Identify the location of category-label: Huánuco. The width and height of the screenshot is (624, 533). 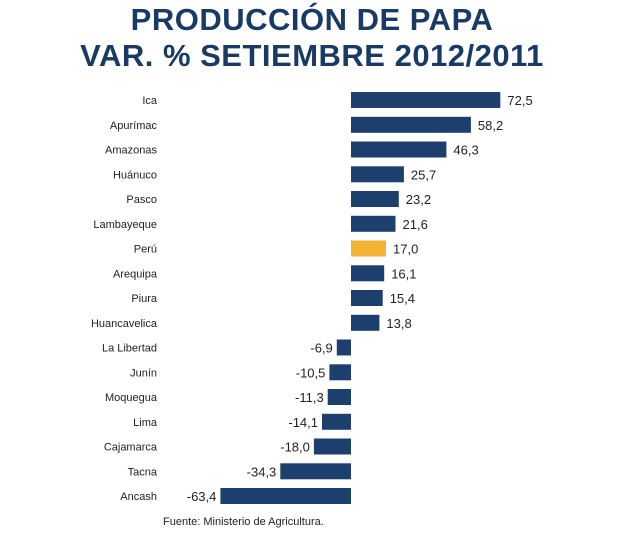
(135, 175).